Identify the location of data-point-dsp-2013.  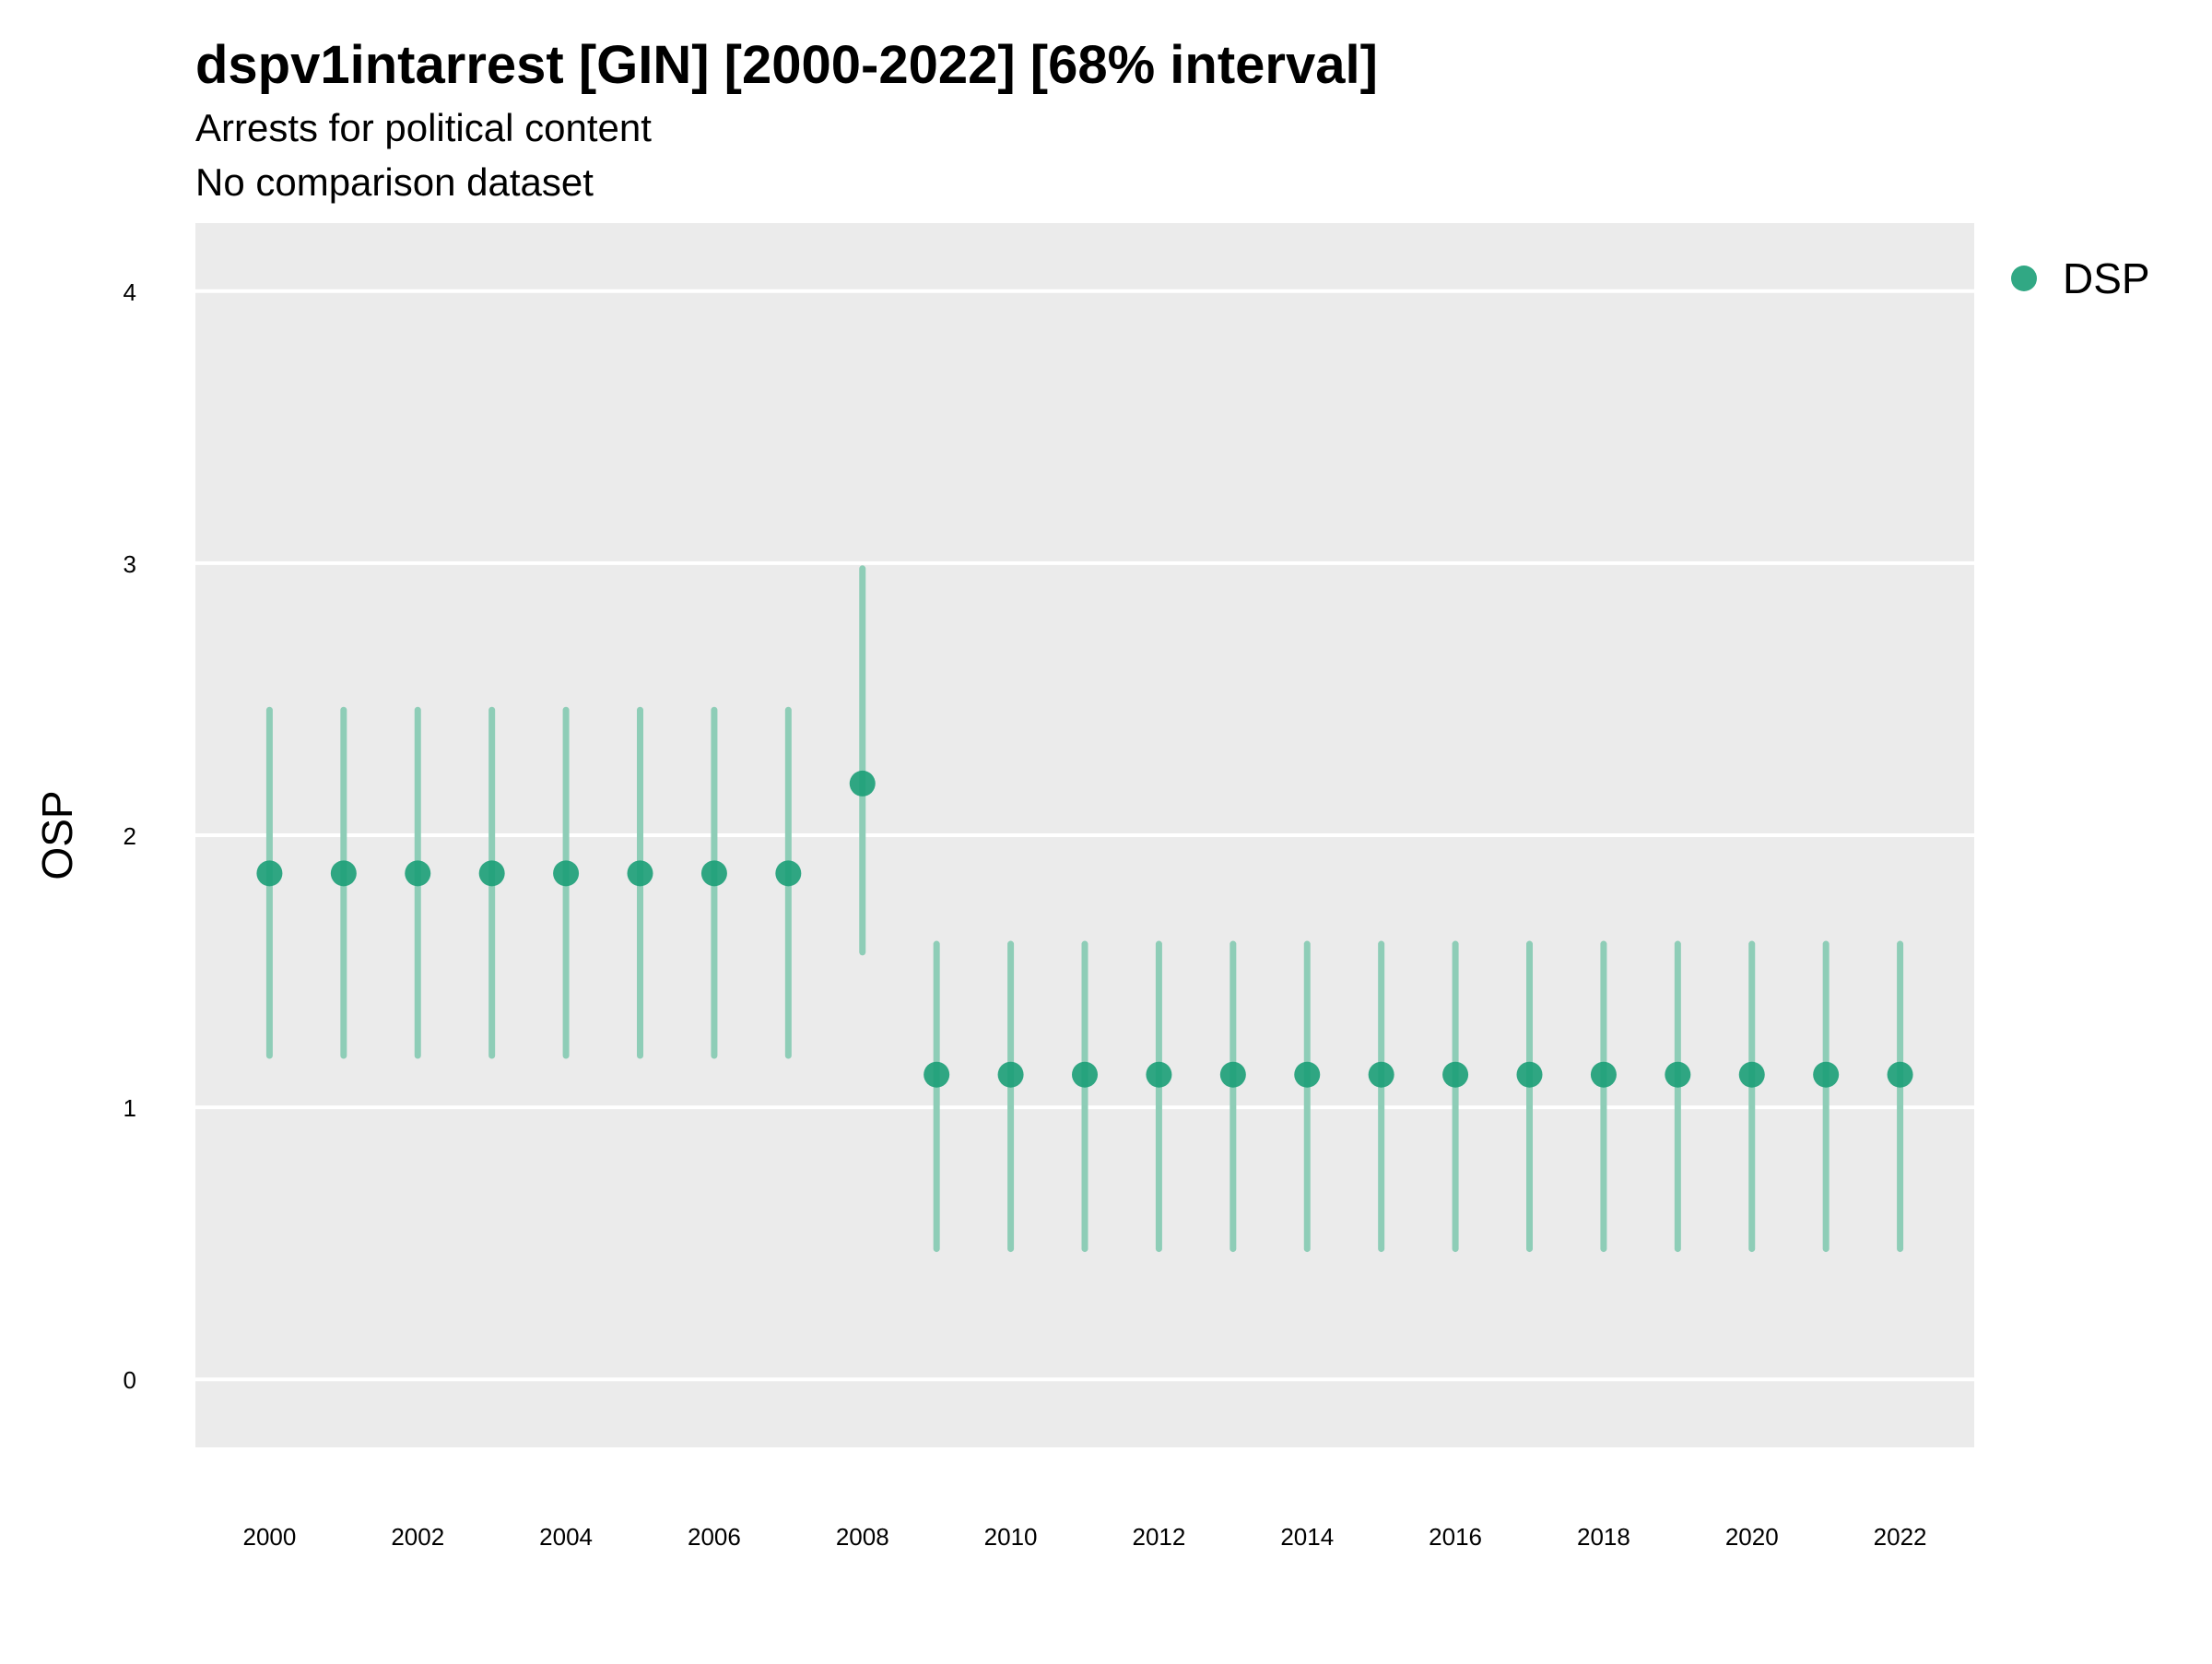
(1232, 1074).